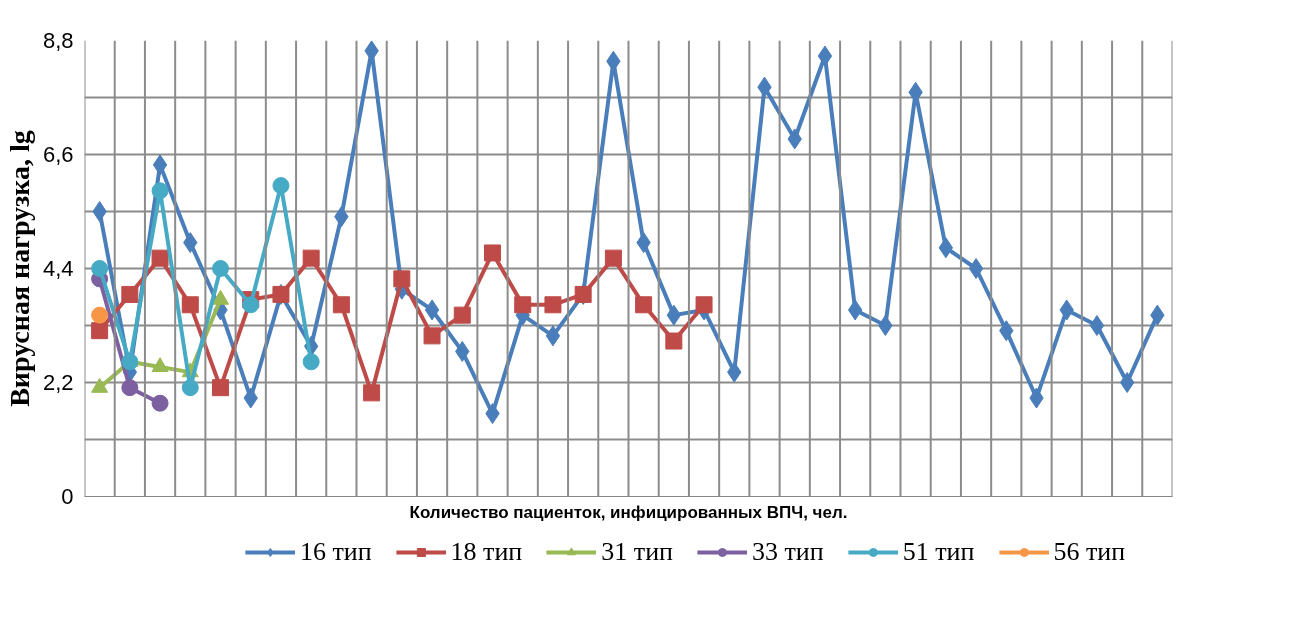  Describe the element at coordinates (335, 552) in the screenshot. I see `legend-label: 16 тип` at that location.